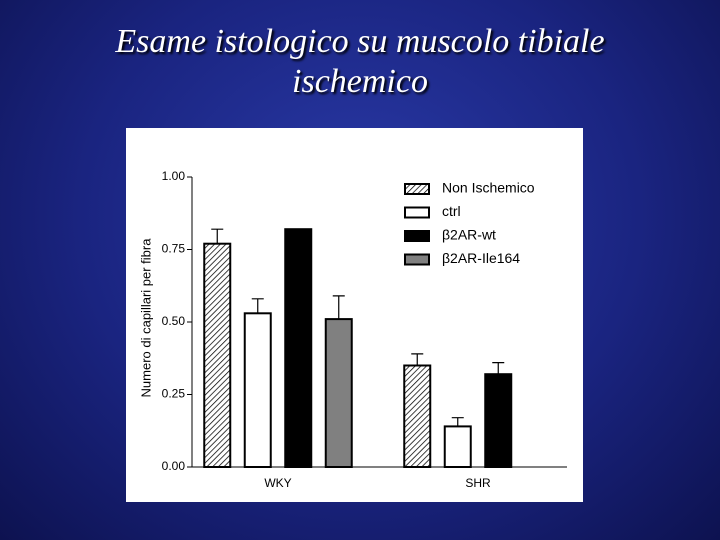 The height and width of the screenshot is (540, 720). Describe the element at coordinates (174, 249) in the screenshot. I see `y-tick-label: 0.75` at that location.